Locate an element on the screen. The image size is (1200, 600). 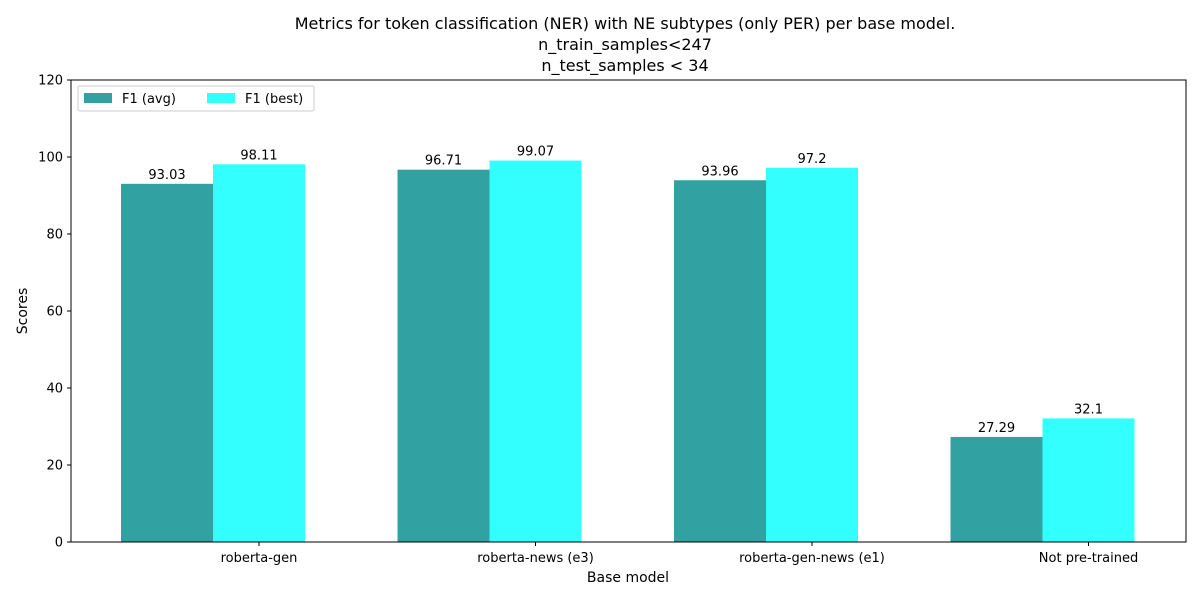
y-tick-label-60: 60 is located at coordinates (54, 312).